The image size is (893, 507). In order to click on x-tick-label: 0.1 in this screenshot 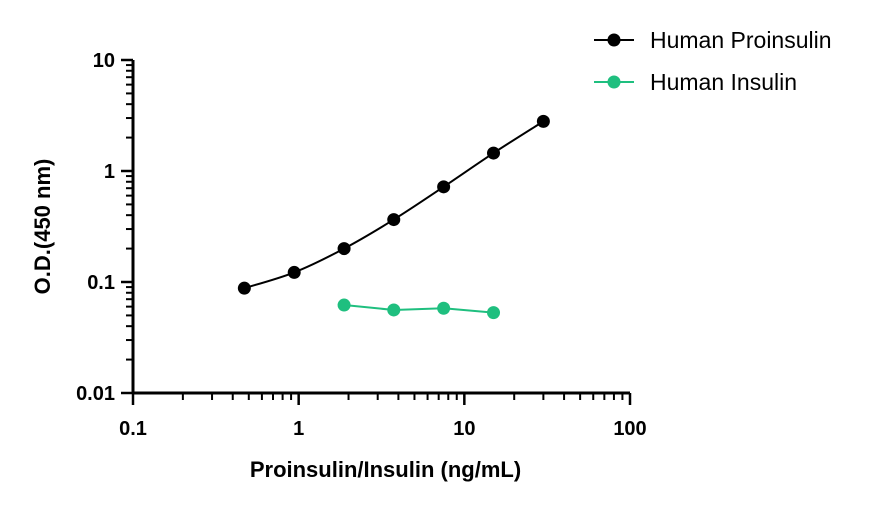, I will do `click(133, 429)`.